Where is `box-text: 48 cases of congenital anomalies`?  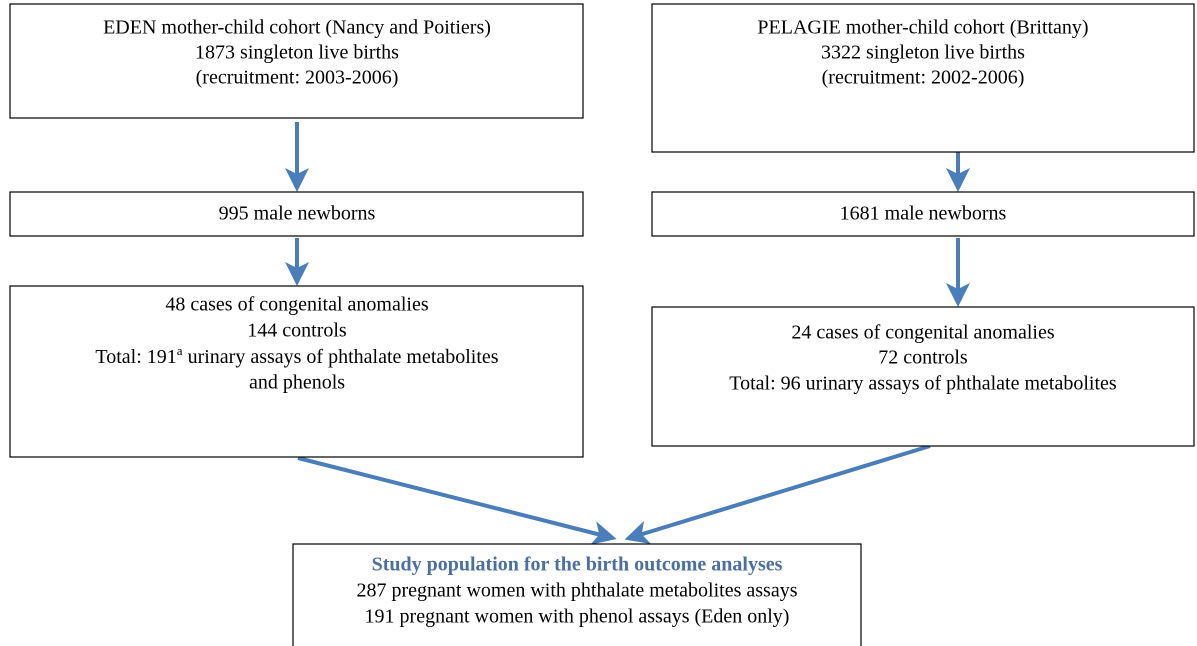 box-text: 48 cases of congenital anomalies is located at coordinates (296, 305).